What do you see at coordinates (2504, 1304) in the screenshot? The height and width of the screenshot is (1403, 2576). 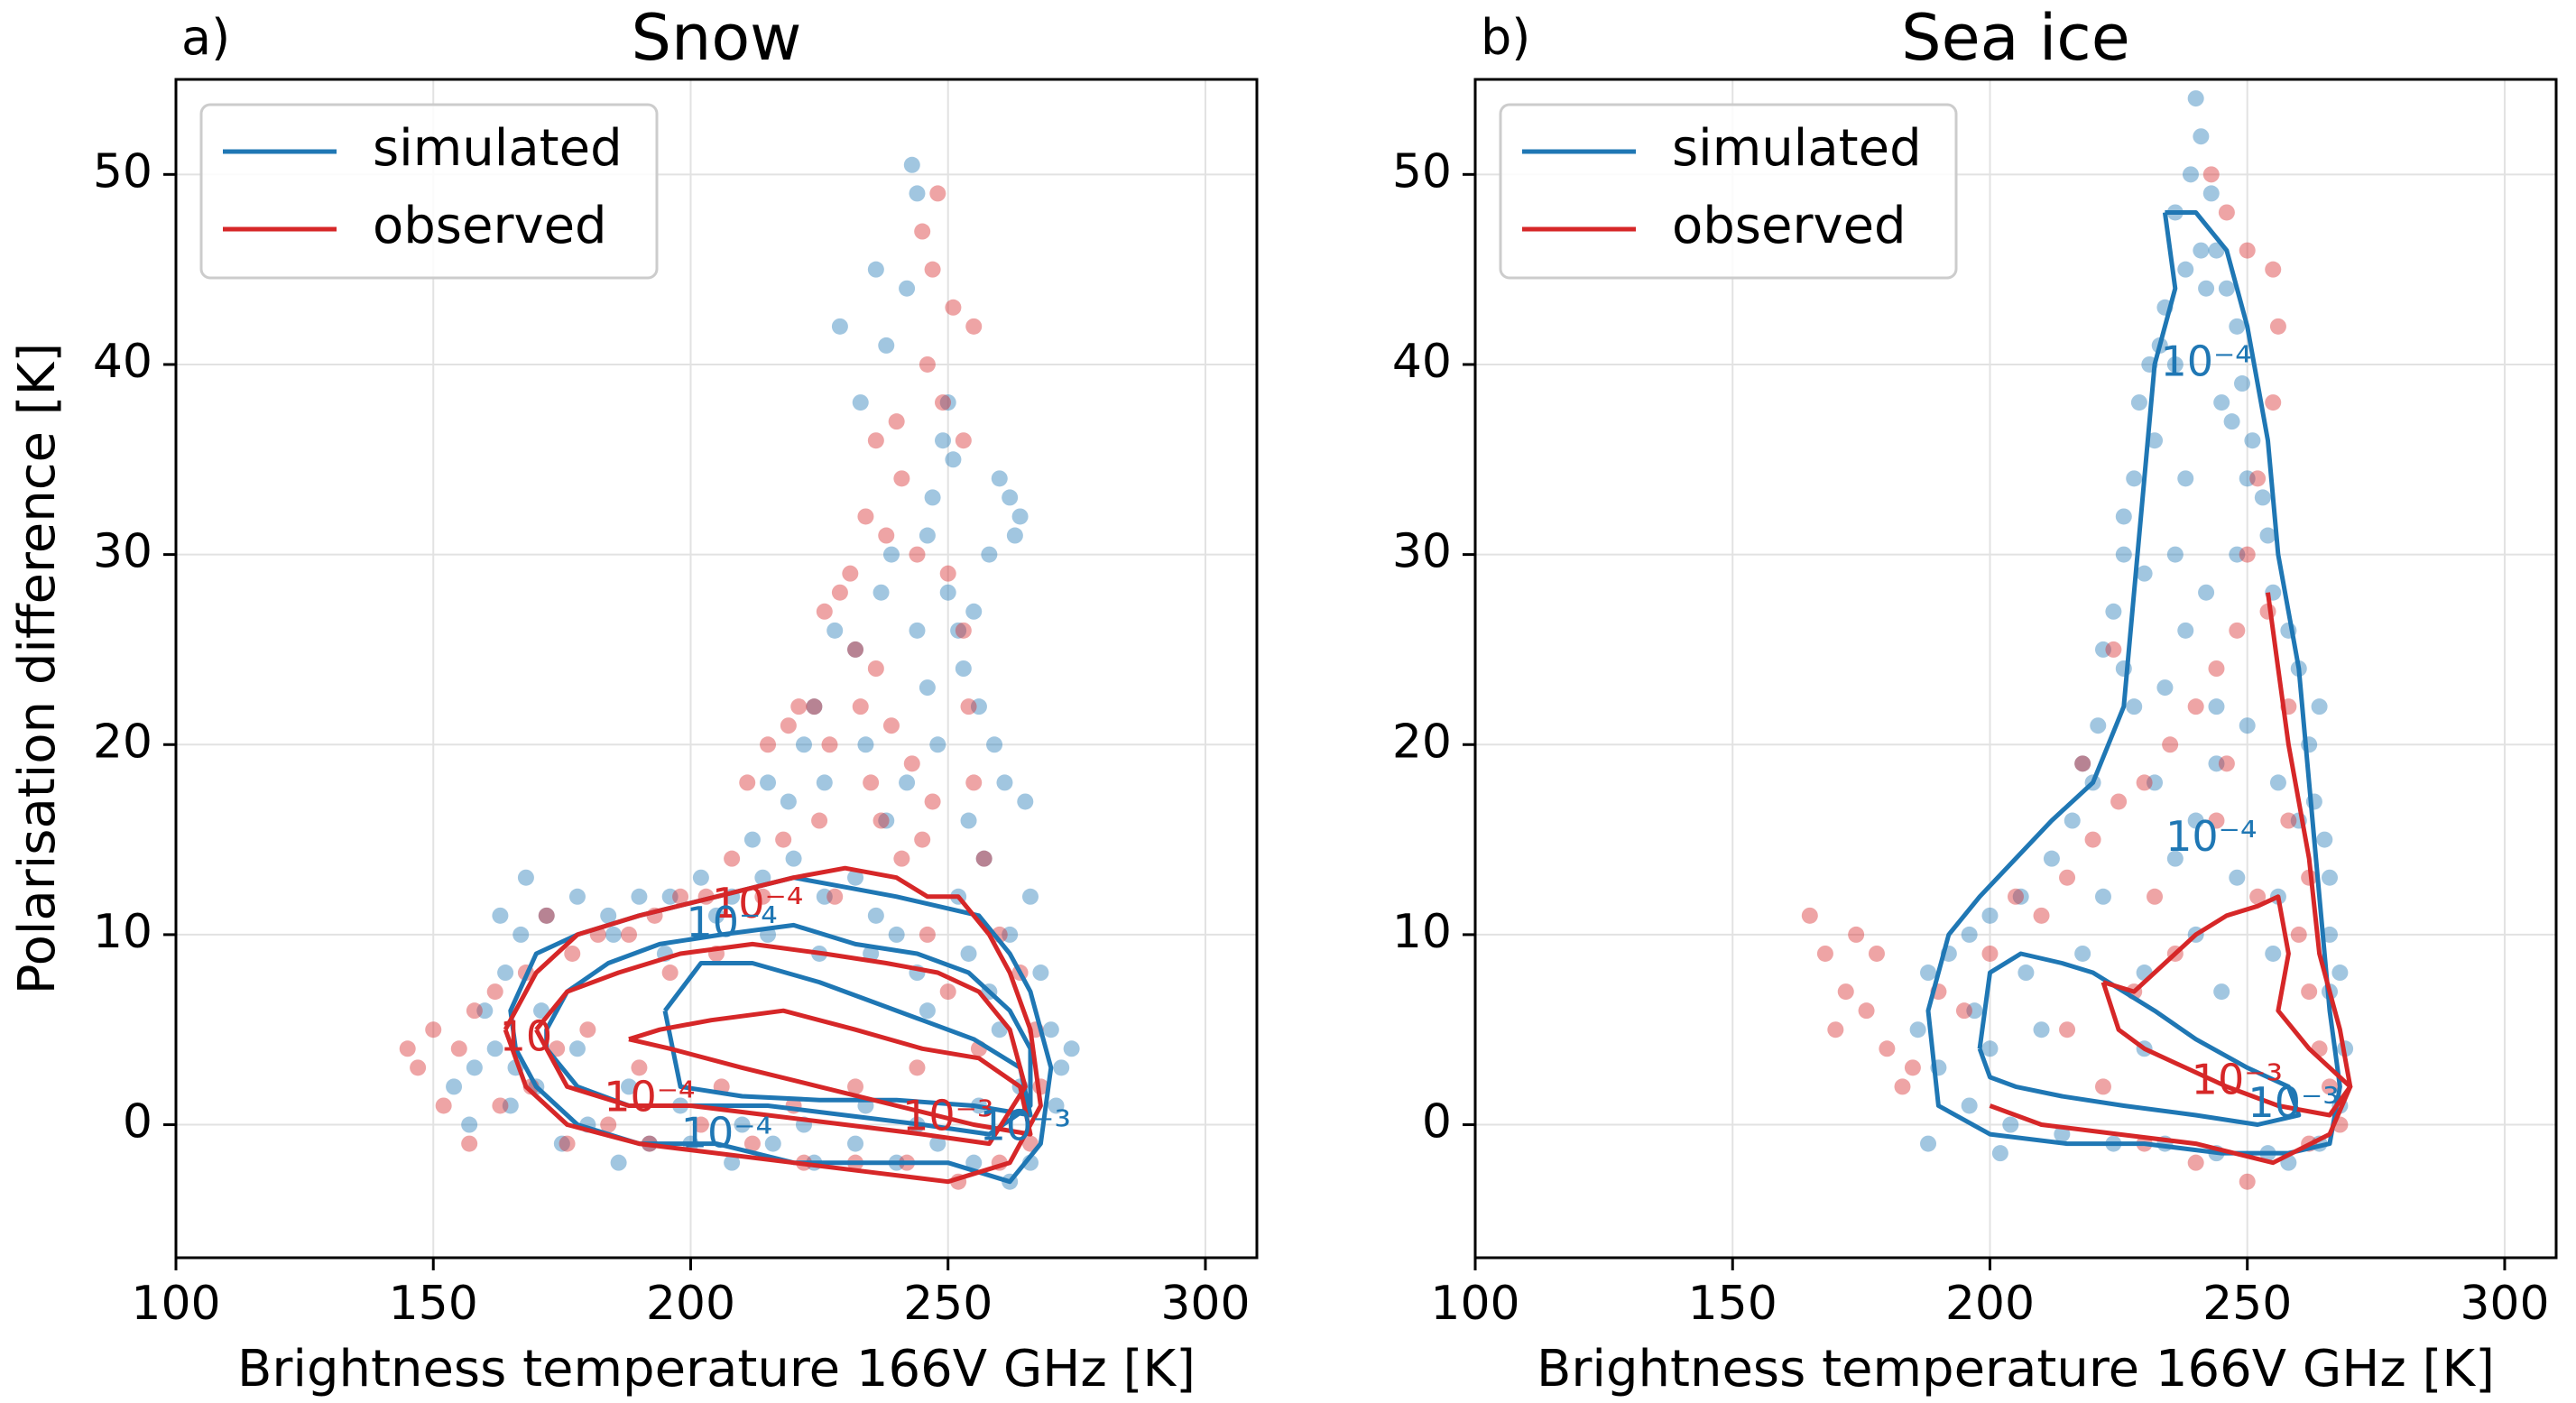 I see `x-tick-label: 300` at bounding box center [2504, 1304].